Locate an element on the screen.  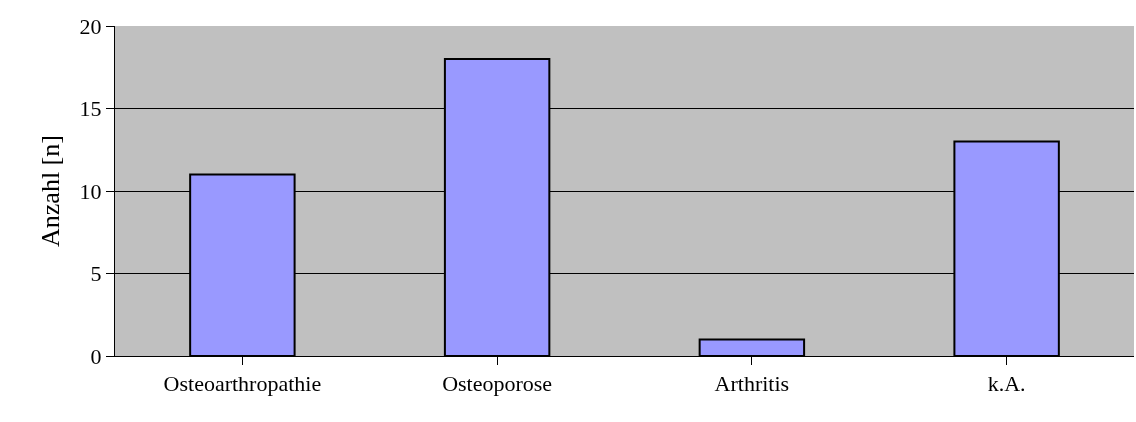
x-tick-label: Osteoarthropathie is located at coordinates (242, 384).